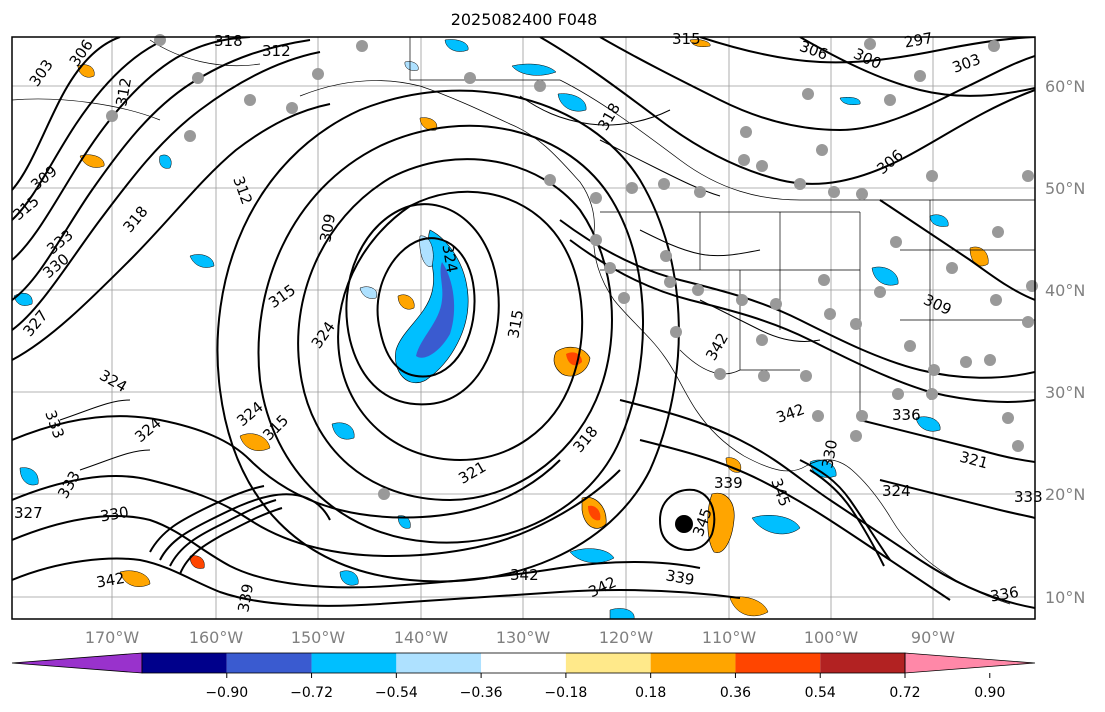 The height and width of the screenshot is (712, 1105). What do you see at coordinates (1065, 494) in the screenshot?
I see `lat-label: 20°N` at bounding box center [1065, 494].